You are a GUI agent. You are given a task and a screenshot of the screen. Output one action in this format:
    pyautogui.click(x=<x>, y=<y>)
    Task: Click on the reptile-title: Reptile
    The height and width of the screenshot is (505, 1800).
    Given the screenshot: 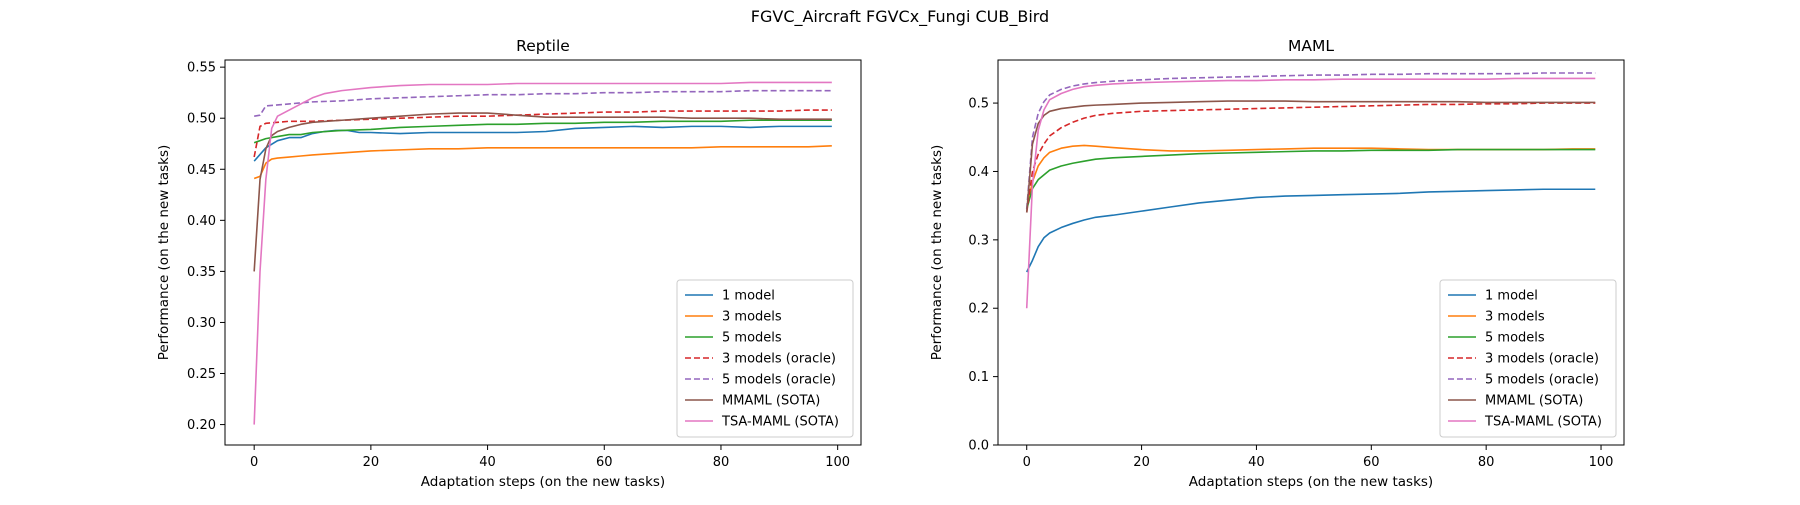 What is the action you would take?
    pyautogui.click(x=543, y=46)
    